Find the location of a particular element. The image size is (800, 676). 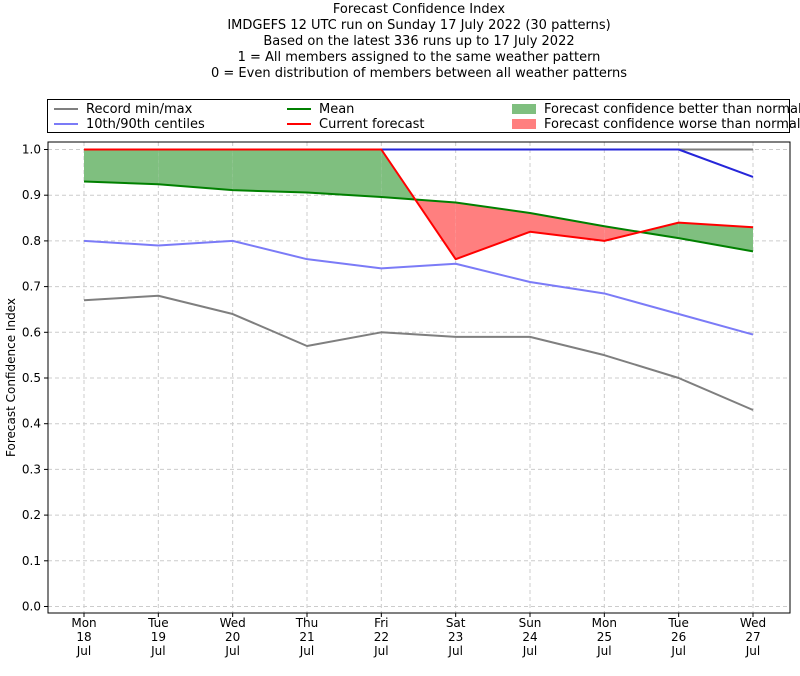

legend-item-worse: Forecast confidence worse than normal is located at coordinates (656, 124).